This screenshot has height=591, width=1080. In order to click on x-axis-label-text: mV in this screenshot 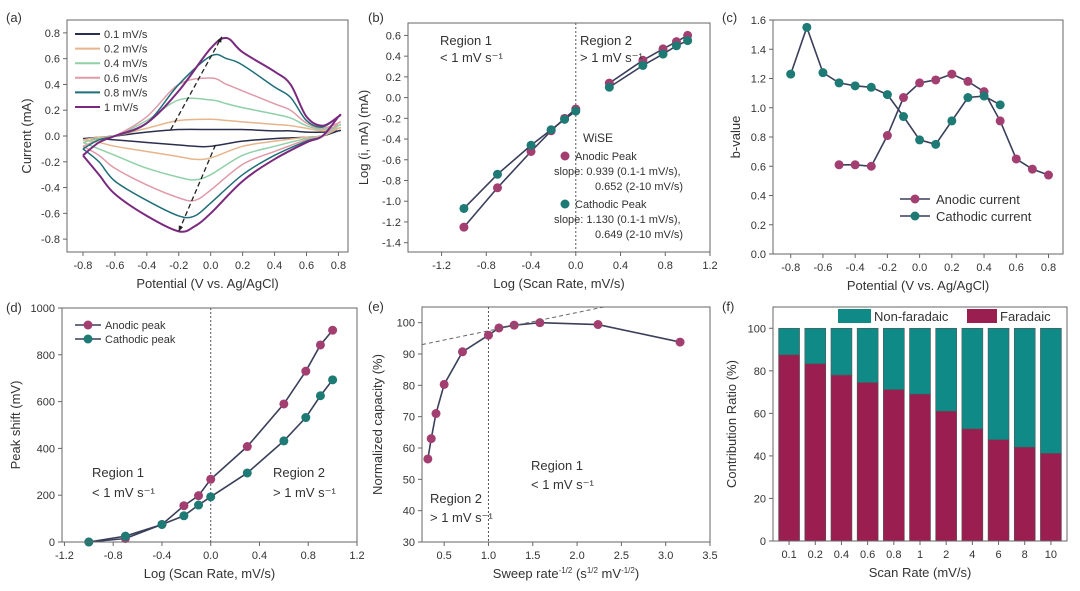, I will do `click(609, 573)`.